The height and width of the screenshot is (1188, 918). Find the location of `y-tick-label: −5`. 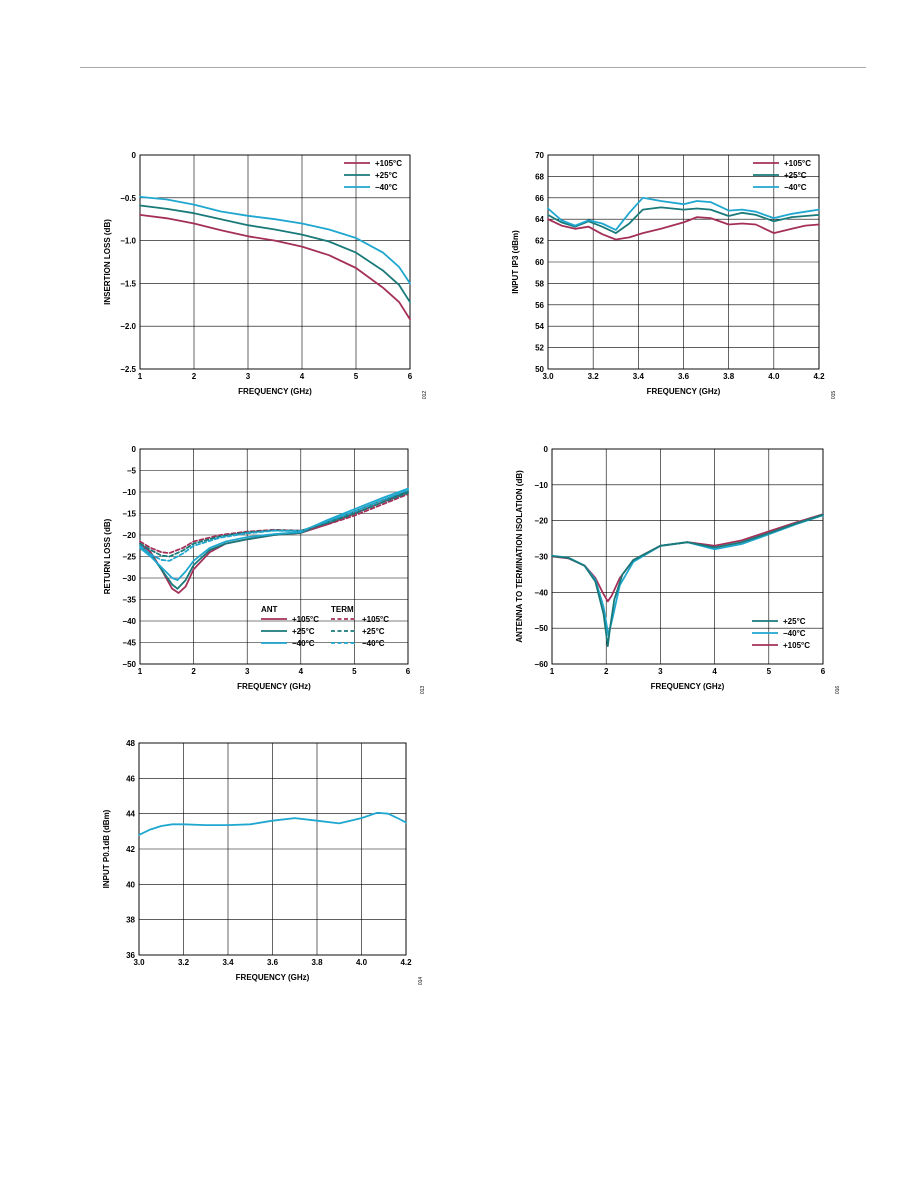

y-tick-label: −5 is located at coordinates (132, 471).